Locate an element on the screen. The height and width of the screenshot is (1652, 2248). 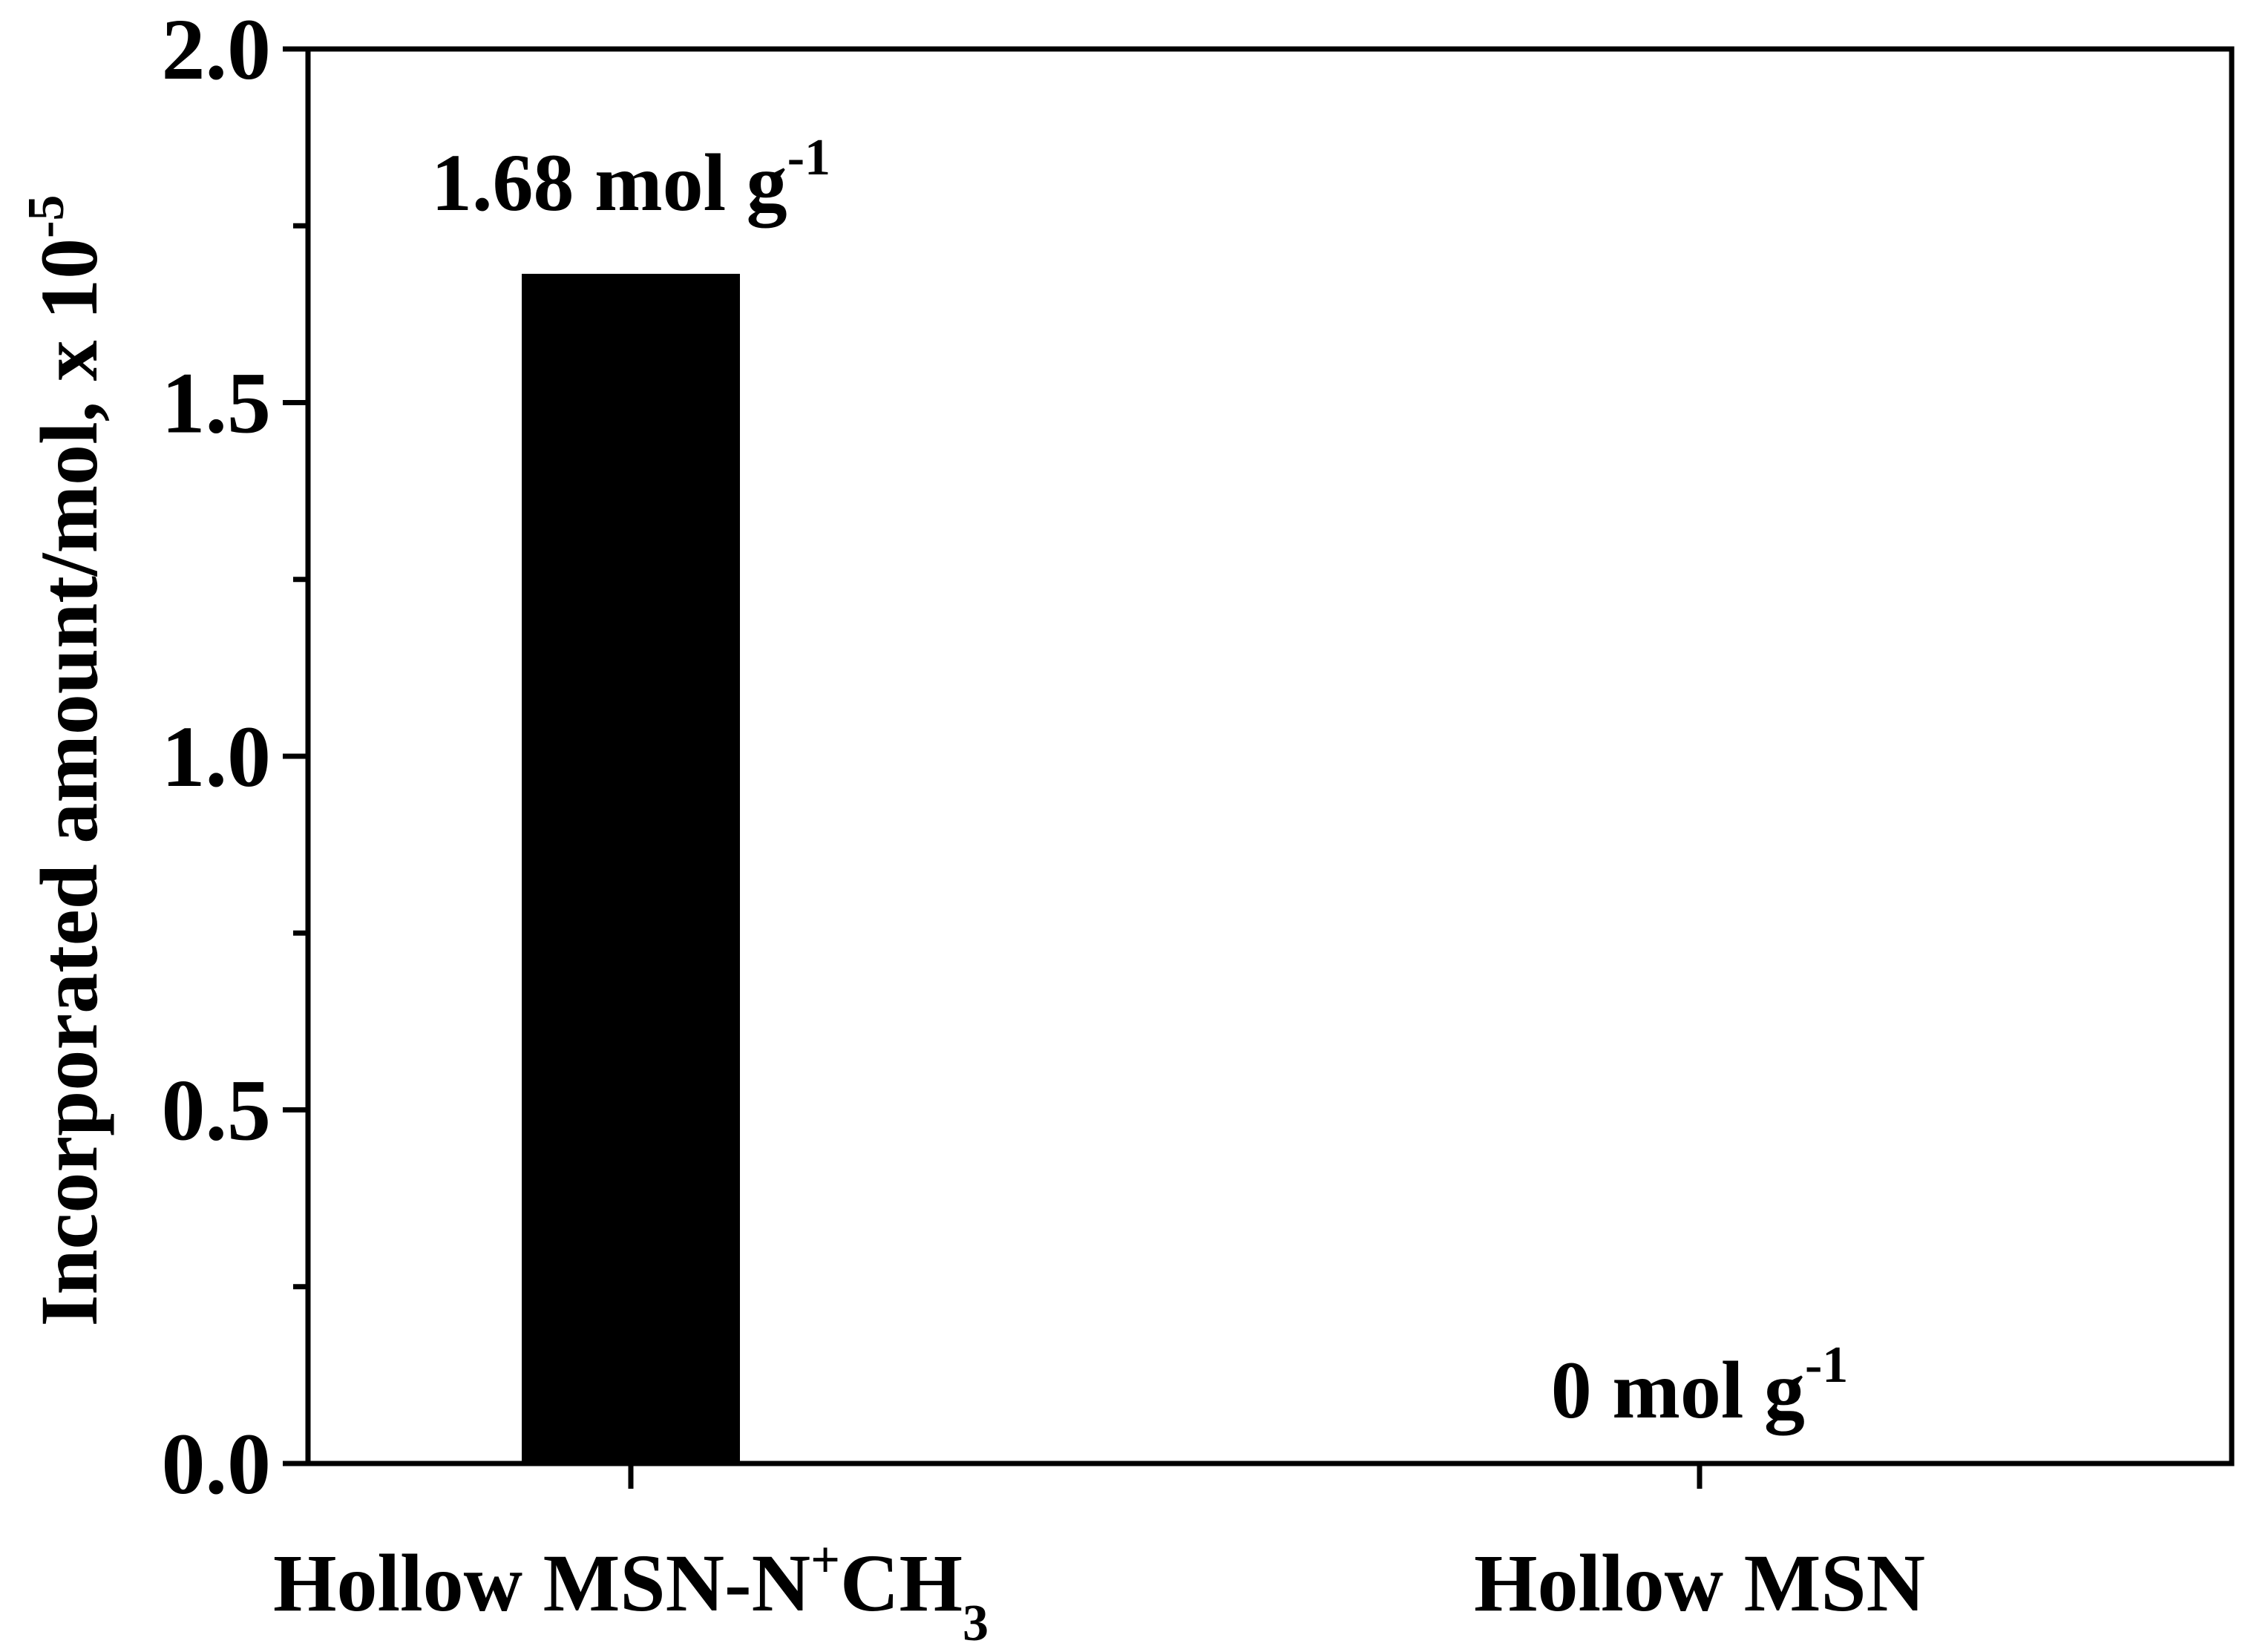
y-ticks: 0.0 0.5 1.0 1.5 2.0 is located at coordinates (235, 756).